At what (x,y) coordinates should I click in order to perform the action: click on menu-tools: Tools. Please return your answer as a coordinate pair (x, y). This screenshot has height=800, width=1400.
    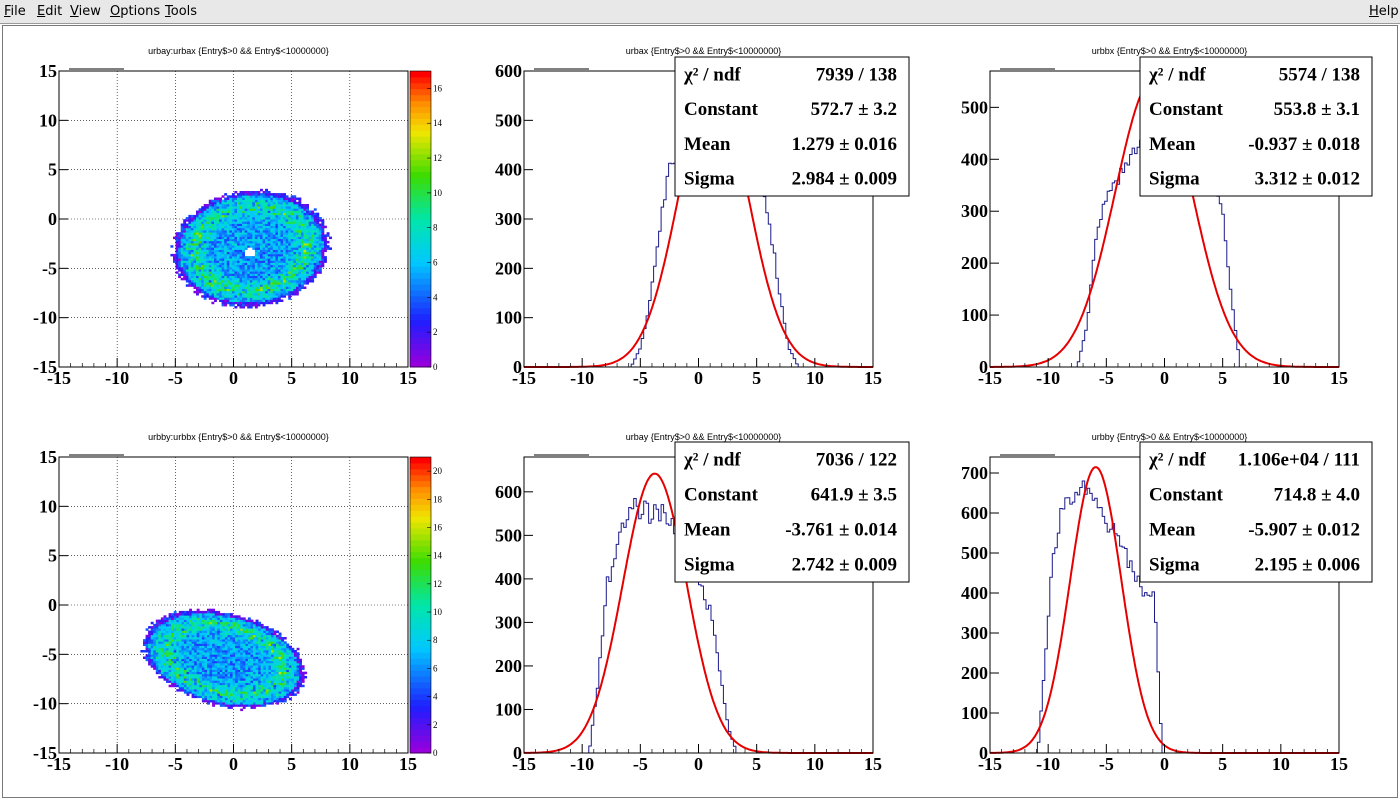
    Looking at the image, I should click on (181, 12).